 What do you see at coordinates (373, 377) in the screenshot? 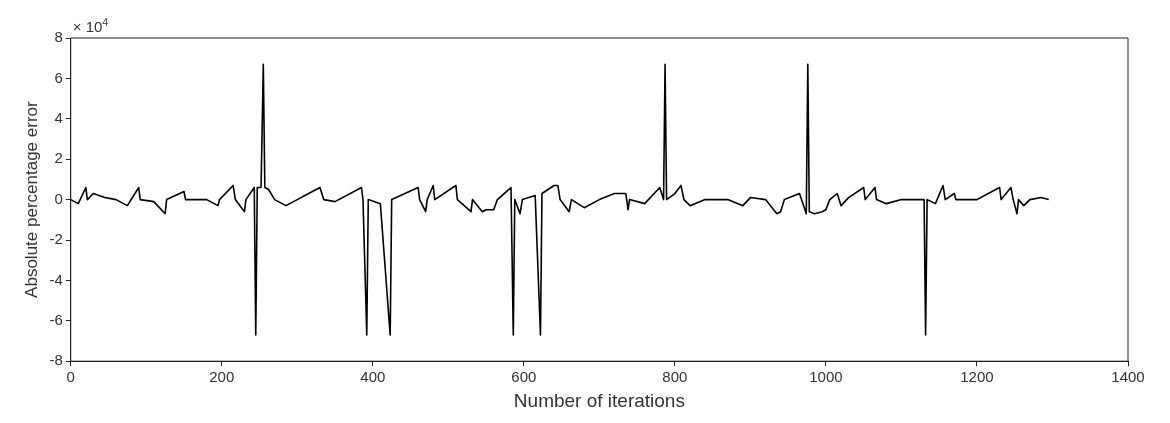
I see `x-tick-label: 400` at bounding box center [373, 377].